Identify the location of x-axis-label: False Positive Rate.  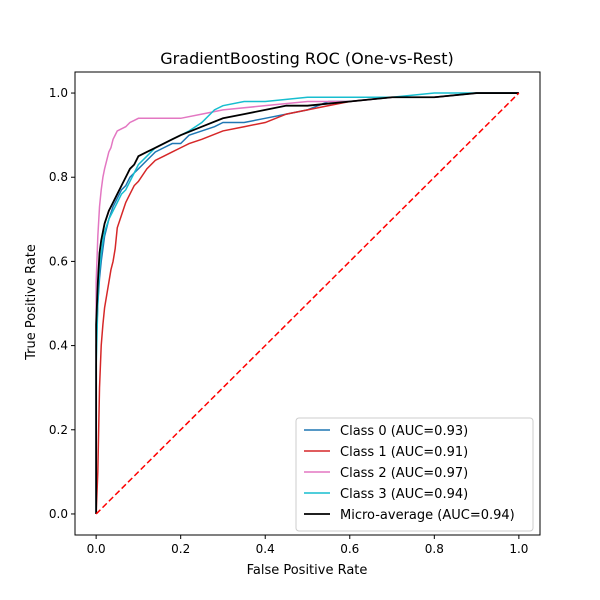
(307, 570).